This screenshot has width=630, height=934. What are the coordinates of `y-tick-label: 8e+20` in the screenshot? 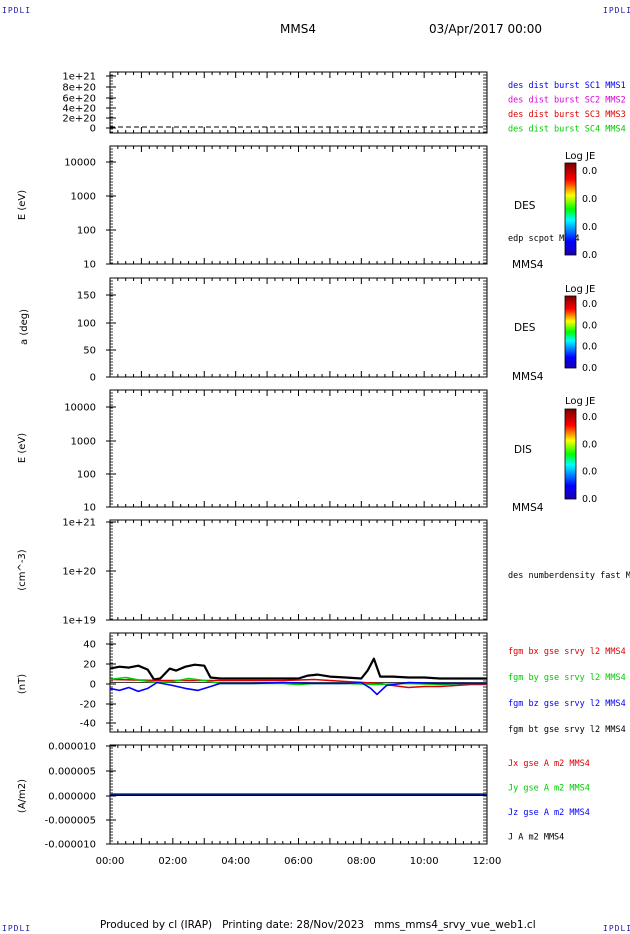 It's located at (79, 88).